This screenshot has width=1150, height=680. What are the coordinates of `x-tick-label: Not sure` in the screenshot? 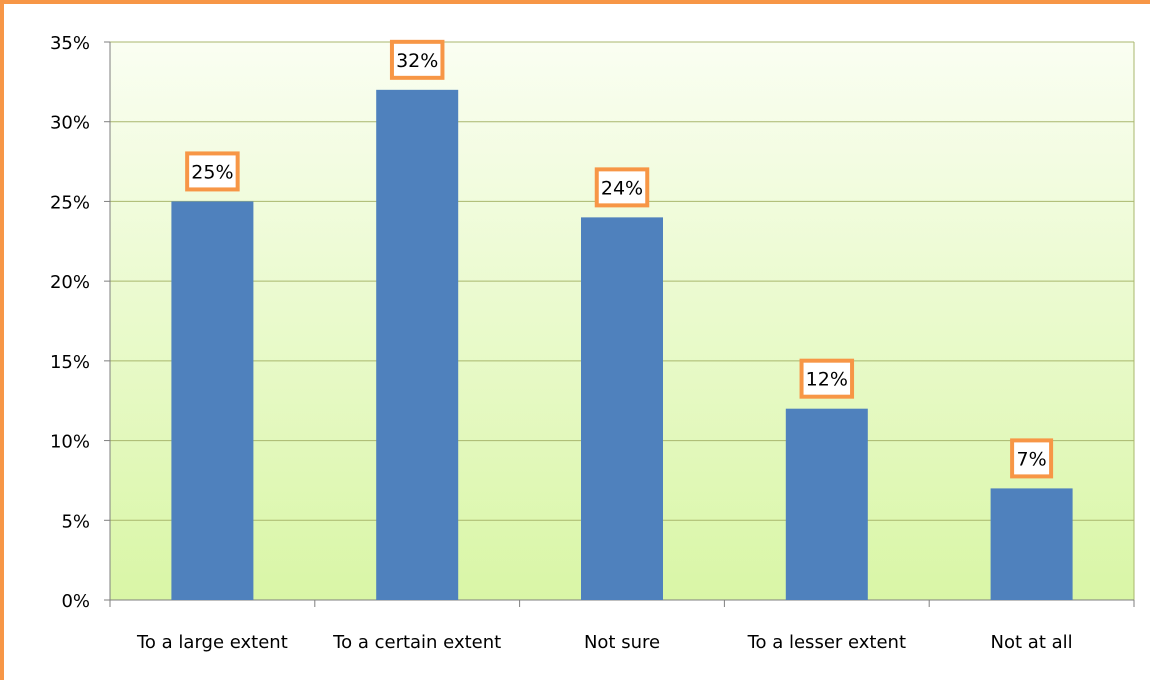 It's located at (622, 642).